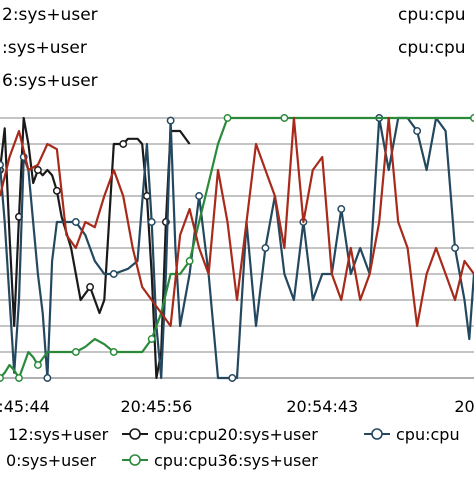  Describe the element at coordinates (25, 406) in the screenshot. I see `x-tick-label: 0:45:44` at that location.